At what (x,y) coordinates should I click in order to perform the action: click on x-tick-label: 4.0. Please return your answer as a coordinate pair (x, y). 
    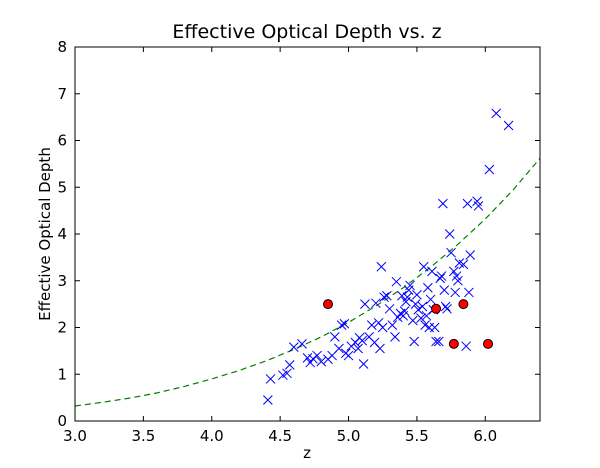
    Looking at the image, I should click on (212, 436).